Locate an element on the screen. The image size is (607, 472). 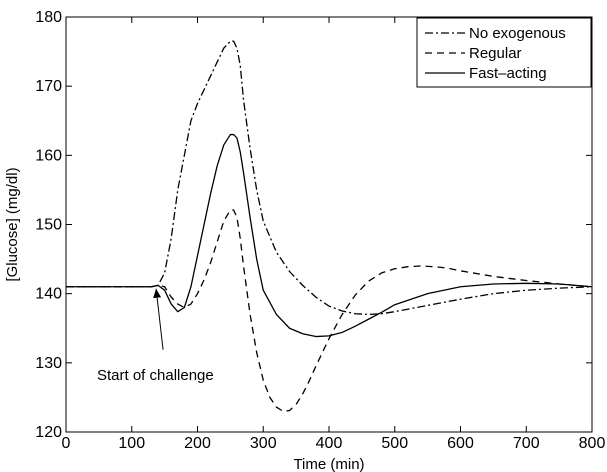
x-tick-label: 600 is located at coordinates (460, 443).